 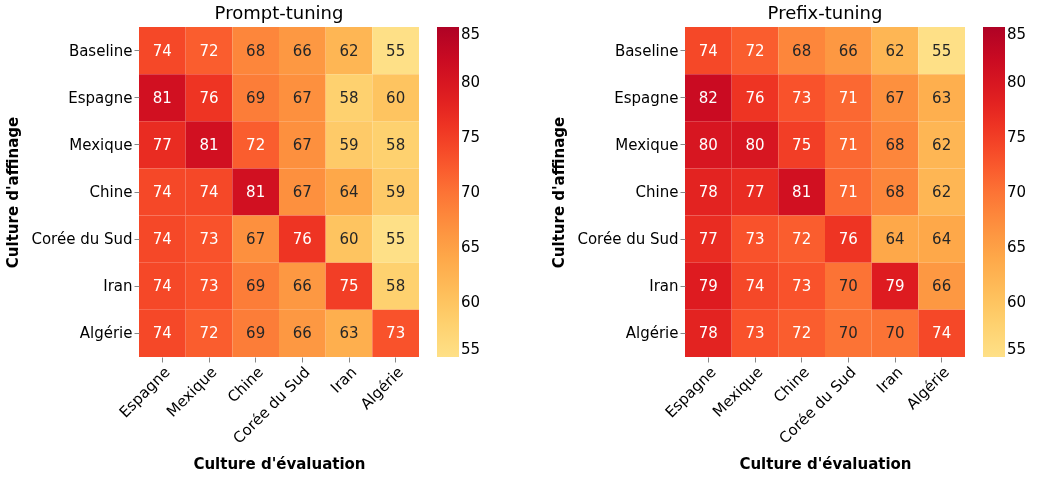 I want to click on y-tick-label: Mexique, so click(x=647, y=144).